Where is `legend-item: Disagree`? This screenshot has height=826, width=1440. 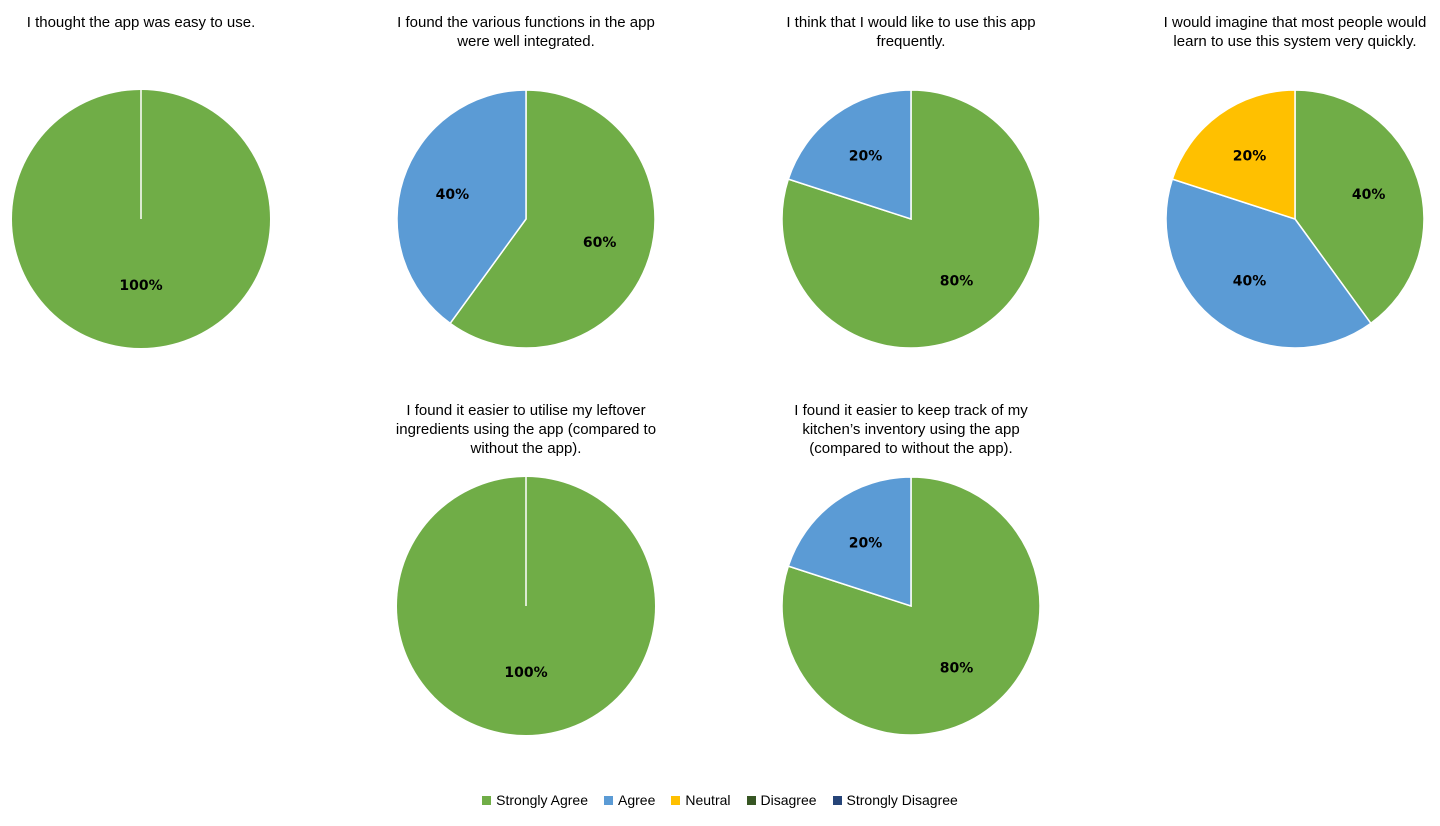 legend-item: Disagree is located at coordinates (781, 800).